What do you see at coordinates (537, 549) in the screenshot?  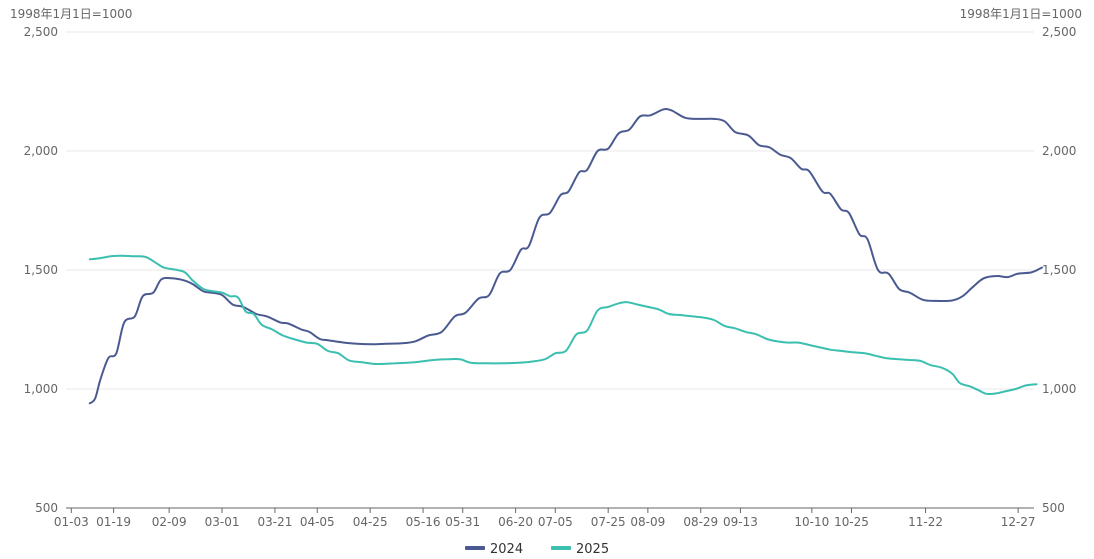 I see `legend: 2024 2025` at bounding box center [537, 549].